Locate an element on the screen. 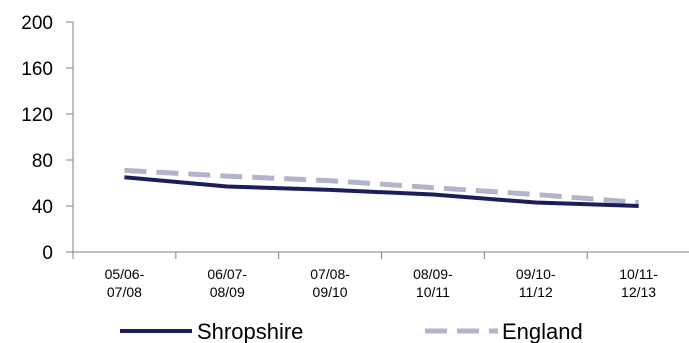 This screenshot has width=689, height=343. y-tick-label: 40 is located at coordinates (42, 207).